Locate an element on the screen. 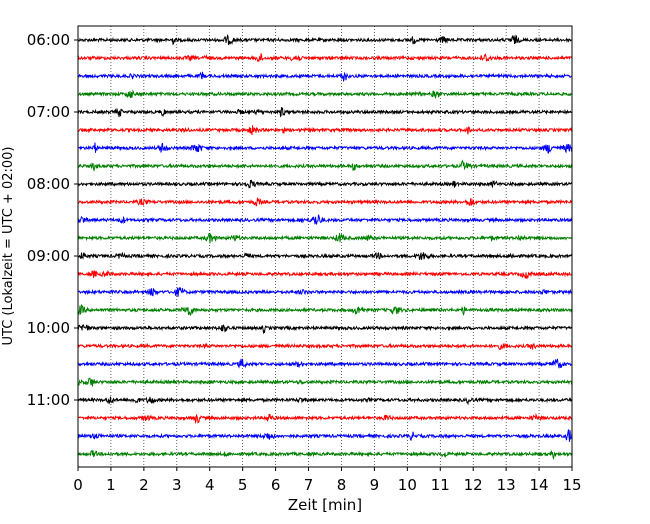 The width and height of the screenshot is (650, 524). y-tick-label: 09:00 is located at coordinates (48, 256).